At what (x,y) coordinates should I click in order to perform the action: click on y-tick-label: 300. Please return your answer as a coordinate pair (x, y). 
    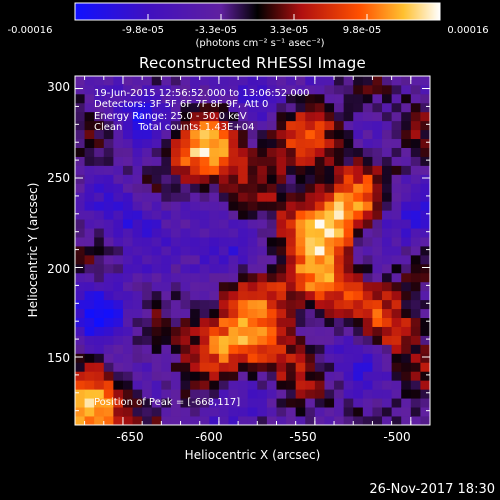
    Looking at the image, I should click on (58, 87).